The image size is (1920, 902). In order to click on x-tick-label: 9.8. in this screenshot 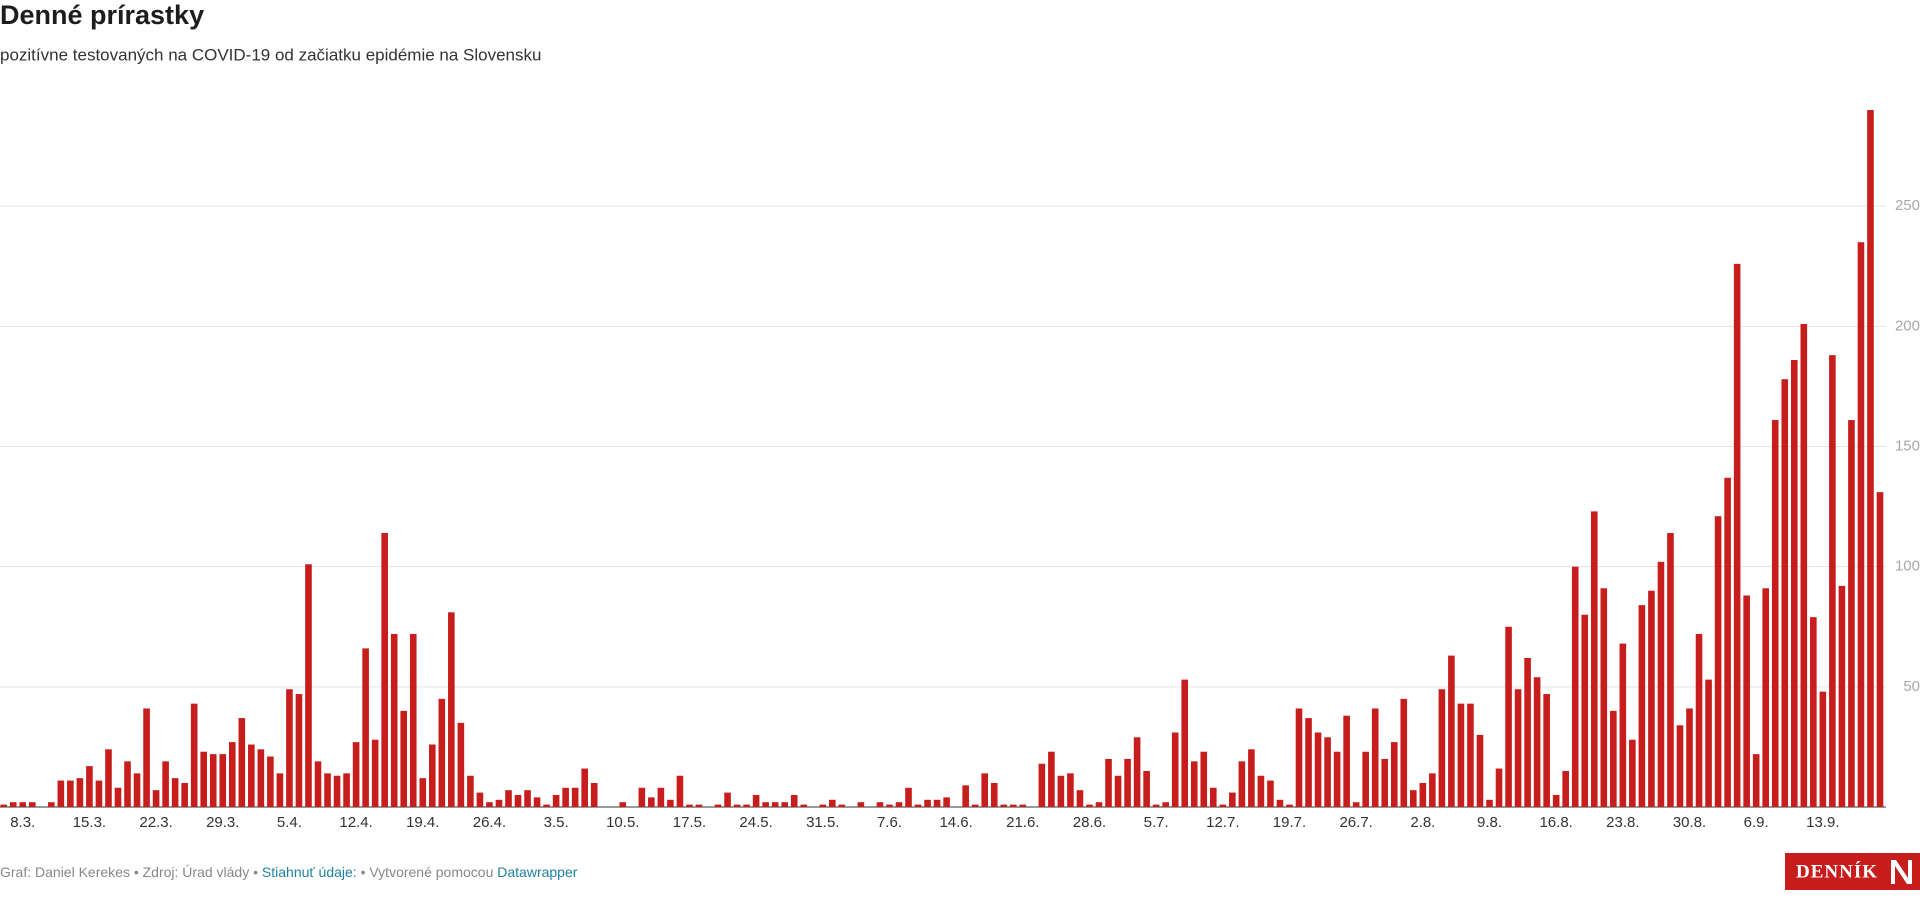, I will do `click(1489, 822)`.